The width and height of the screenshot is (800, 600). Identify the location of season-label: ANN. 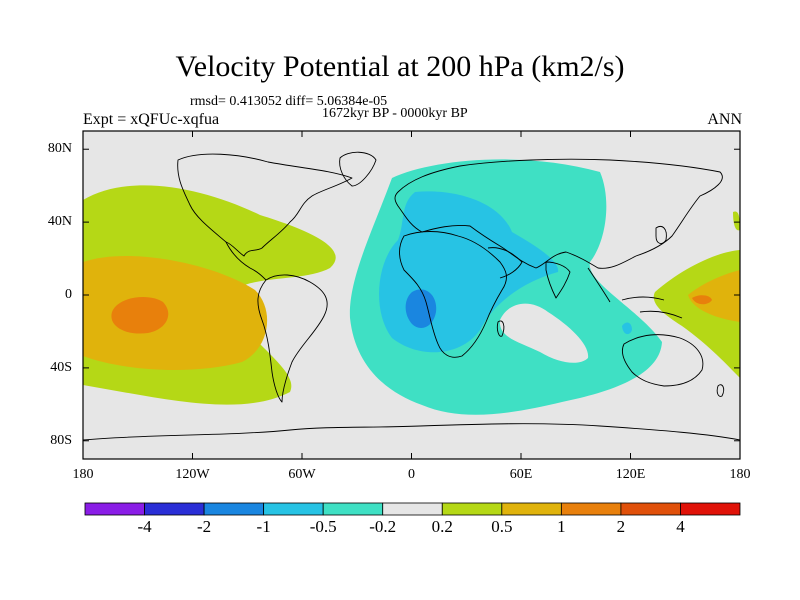
(724, 119).